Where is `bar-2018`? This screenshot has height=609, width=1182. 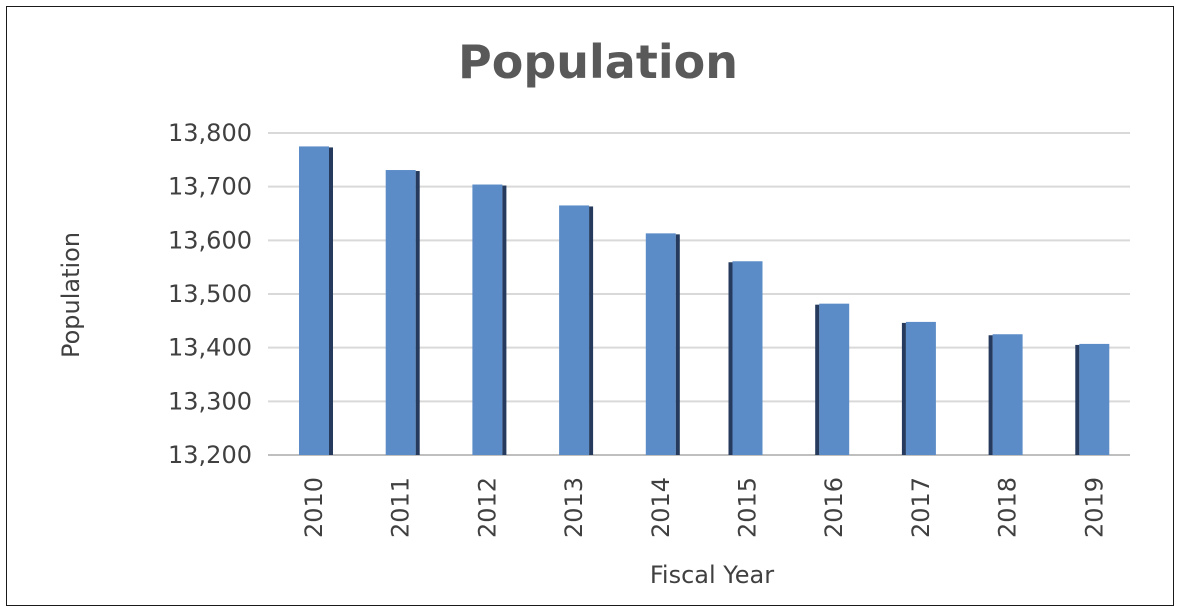 bar-2018 is located at coordinates (1005, 394).